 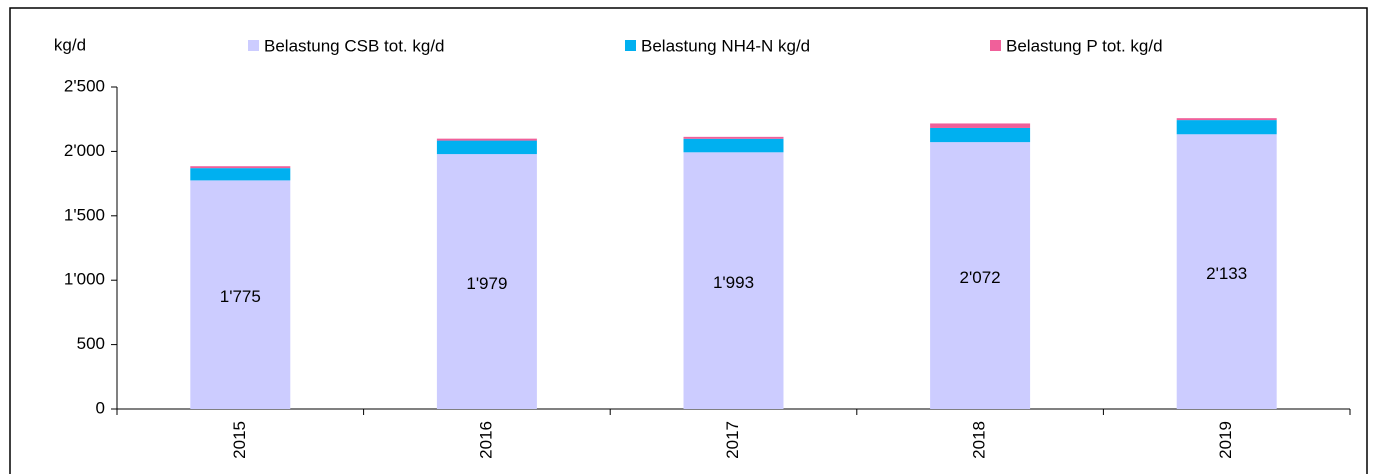 I want to click on value-label: 1'775, so click(x=240, y=296).